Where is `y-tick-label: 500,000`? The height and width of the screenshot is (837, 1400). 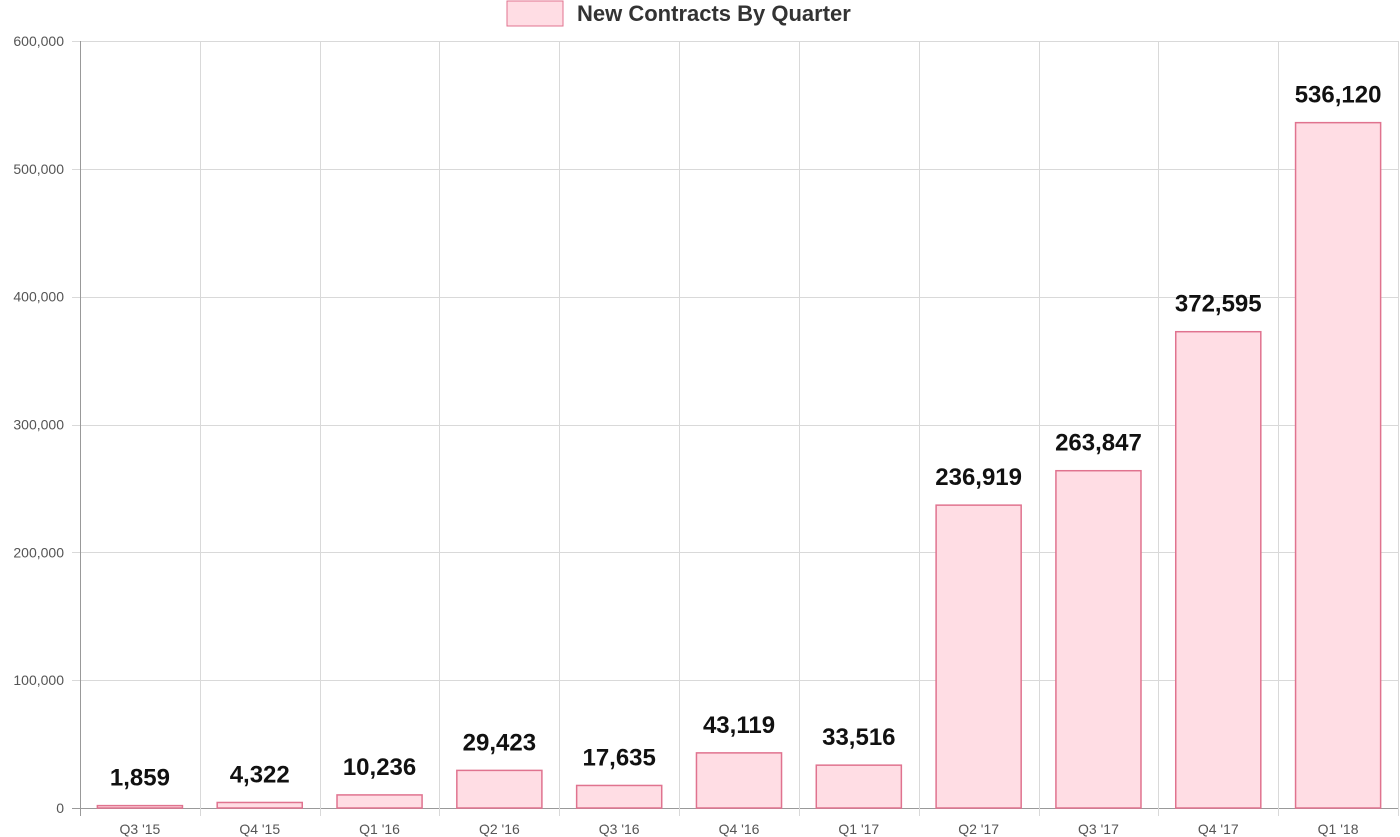
y-tick-label: 500,000 is located at coordinates (38, 169).